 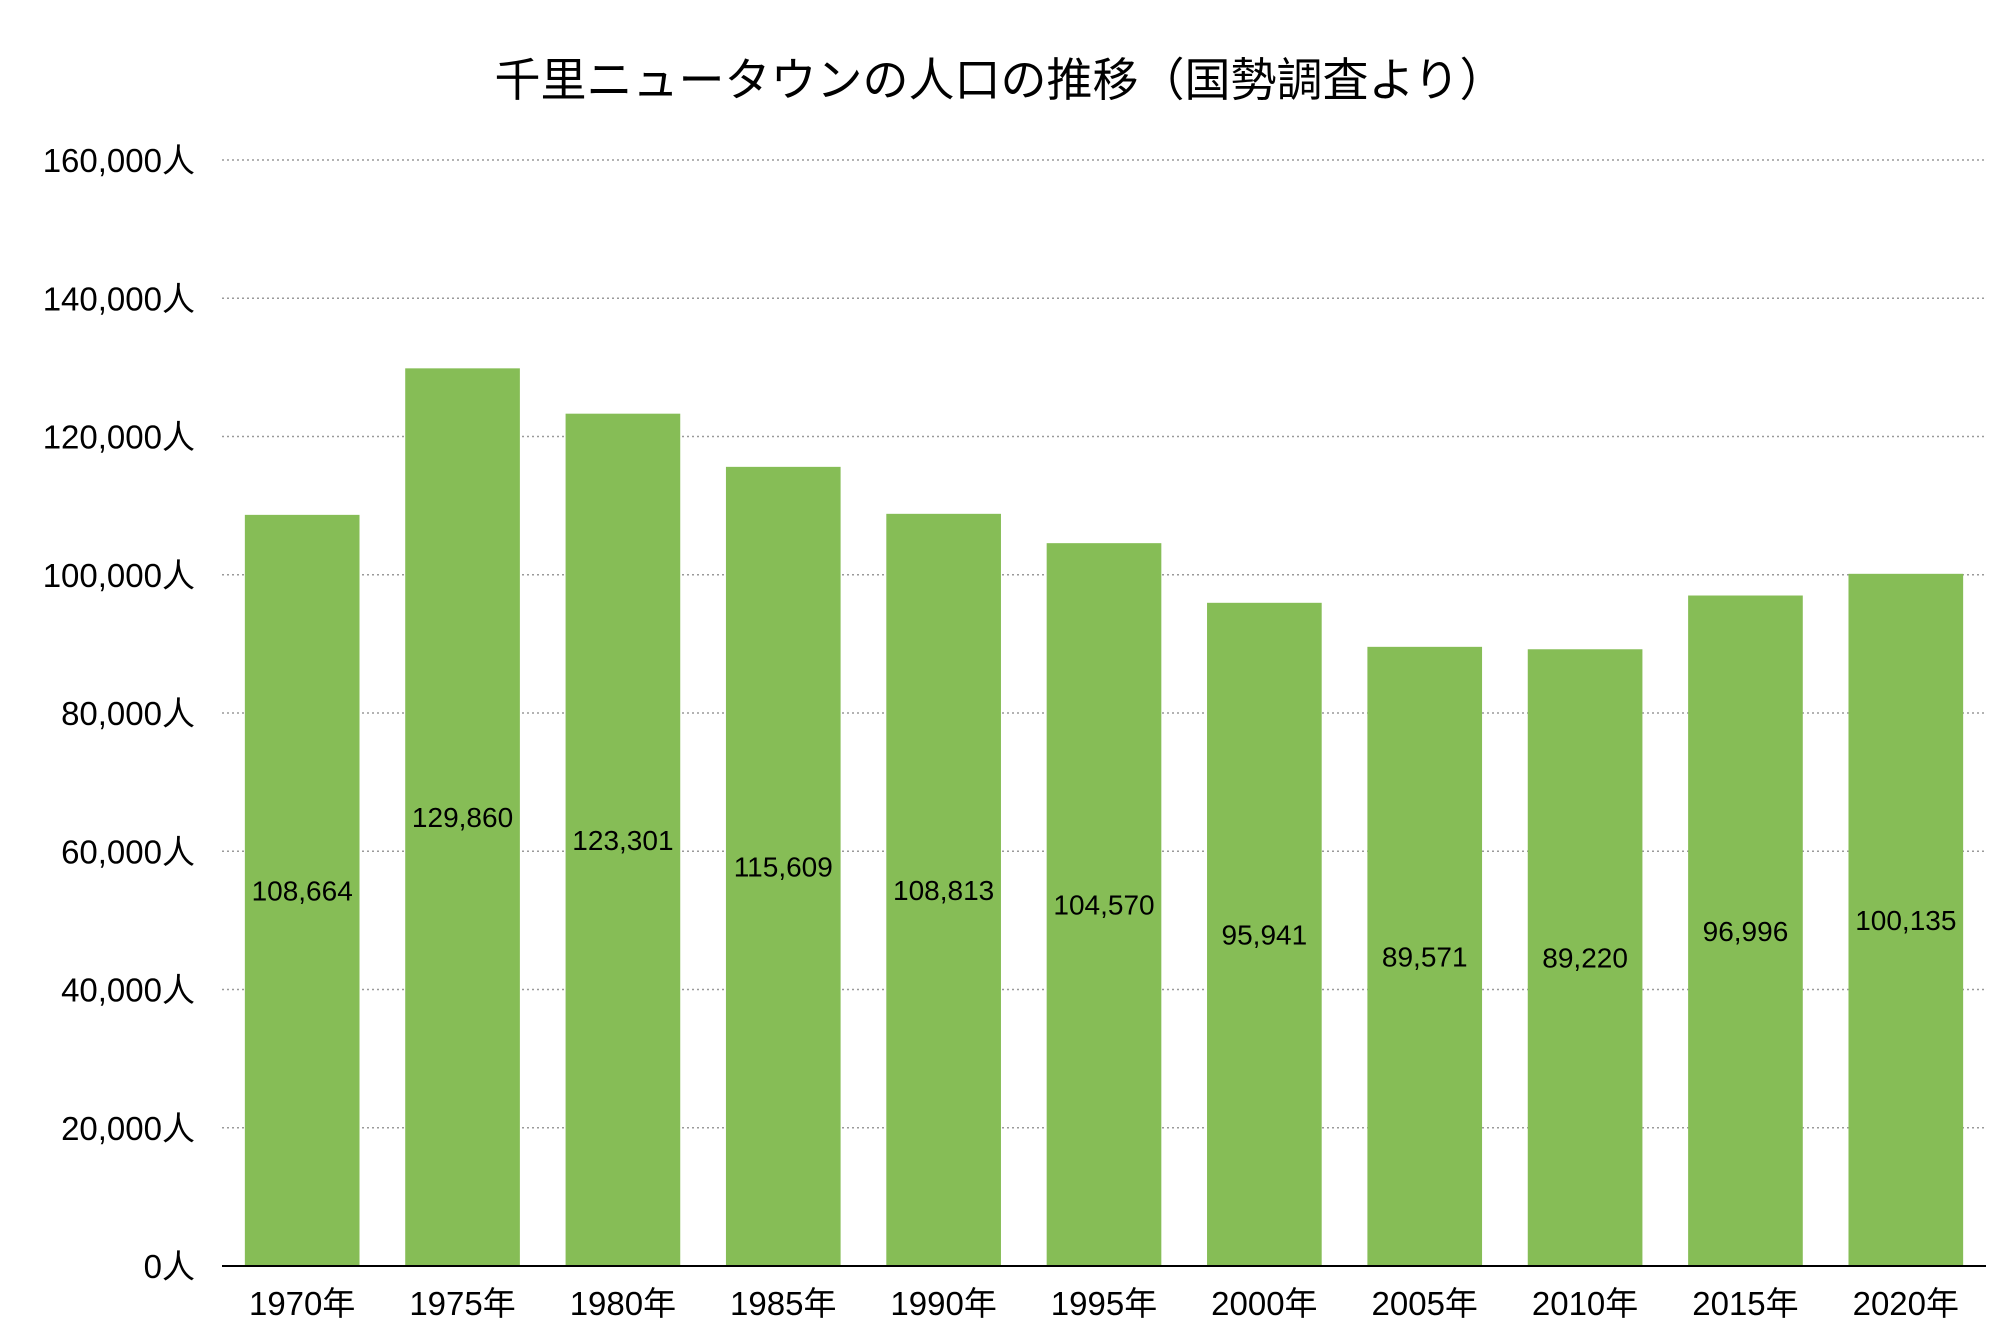 I want to click on x-tick-label: 2015年, so click(x=1745, y=1303).